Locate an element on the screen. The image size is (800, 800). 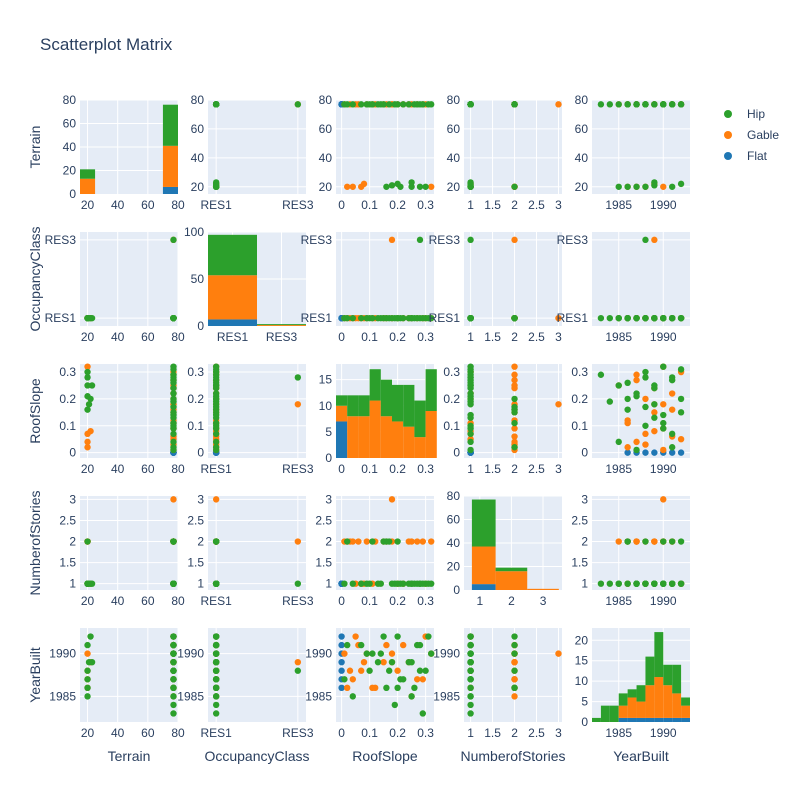
x-axis-title: YearBuilt is located at coordinates (641, 756).